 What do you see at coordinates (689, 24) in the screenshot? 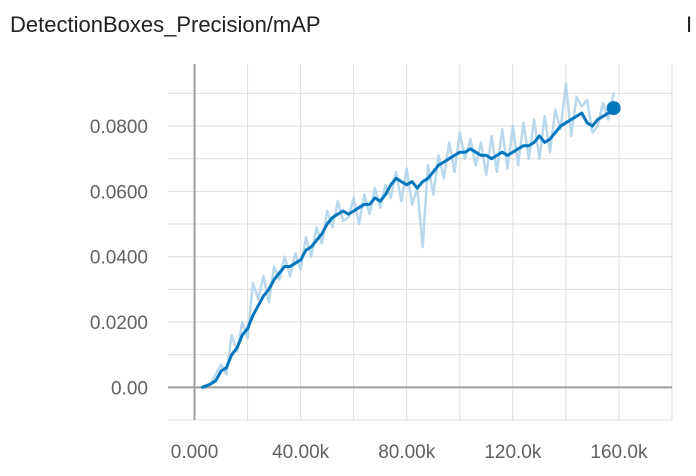
I see `next-chart-title-fragment: I` at bounding box center [689, 24].